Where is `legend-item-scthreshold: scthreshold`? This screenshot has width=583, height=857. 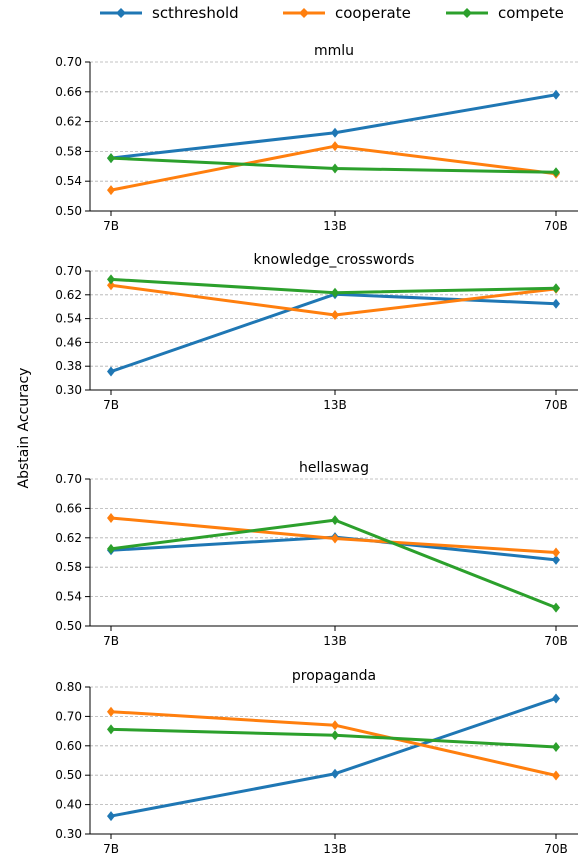
legend-item-scthreshold: scthreshold is located at coordinates (169, 13).